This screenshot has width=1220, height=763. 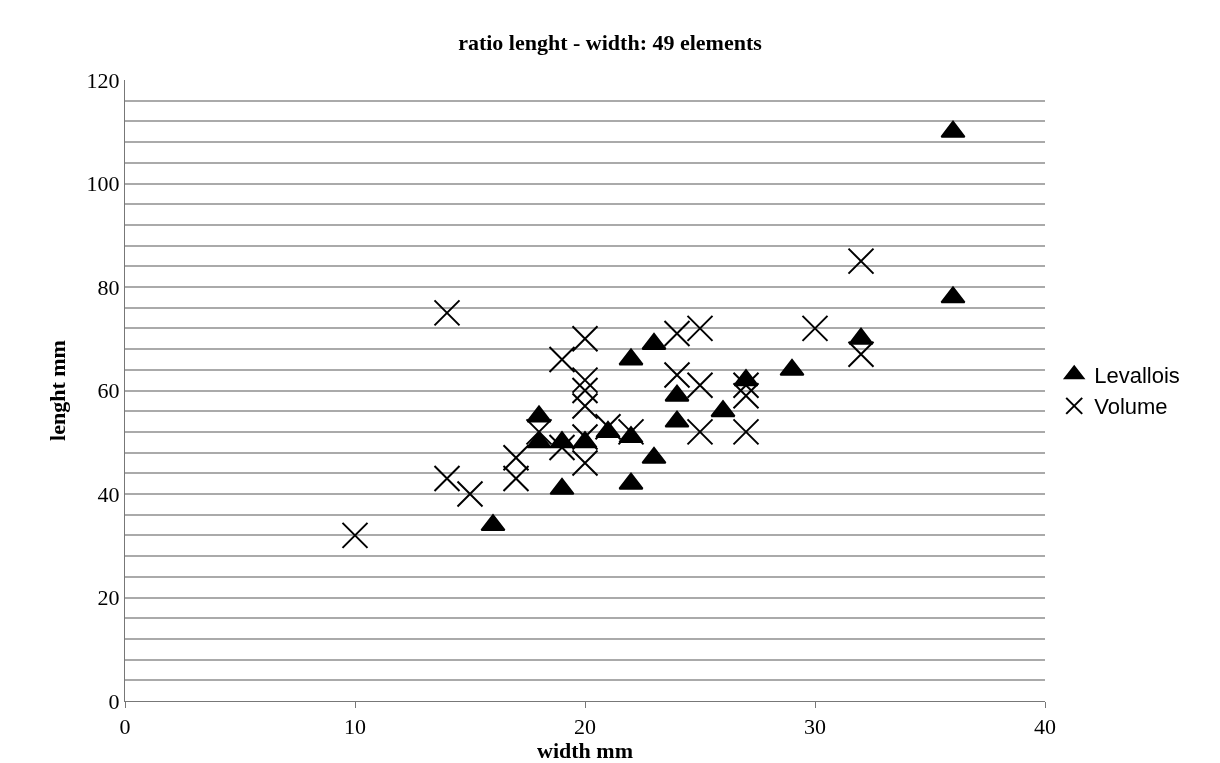 What do you see at coordinates (108, 287) in the screenshot?
I see `y-tick-label: 80` at bounding box center [108, 287].